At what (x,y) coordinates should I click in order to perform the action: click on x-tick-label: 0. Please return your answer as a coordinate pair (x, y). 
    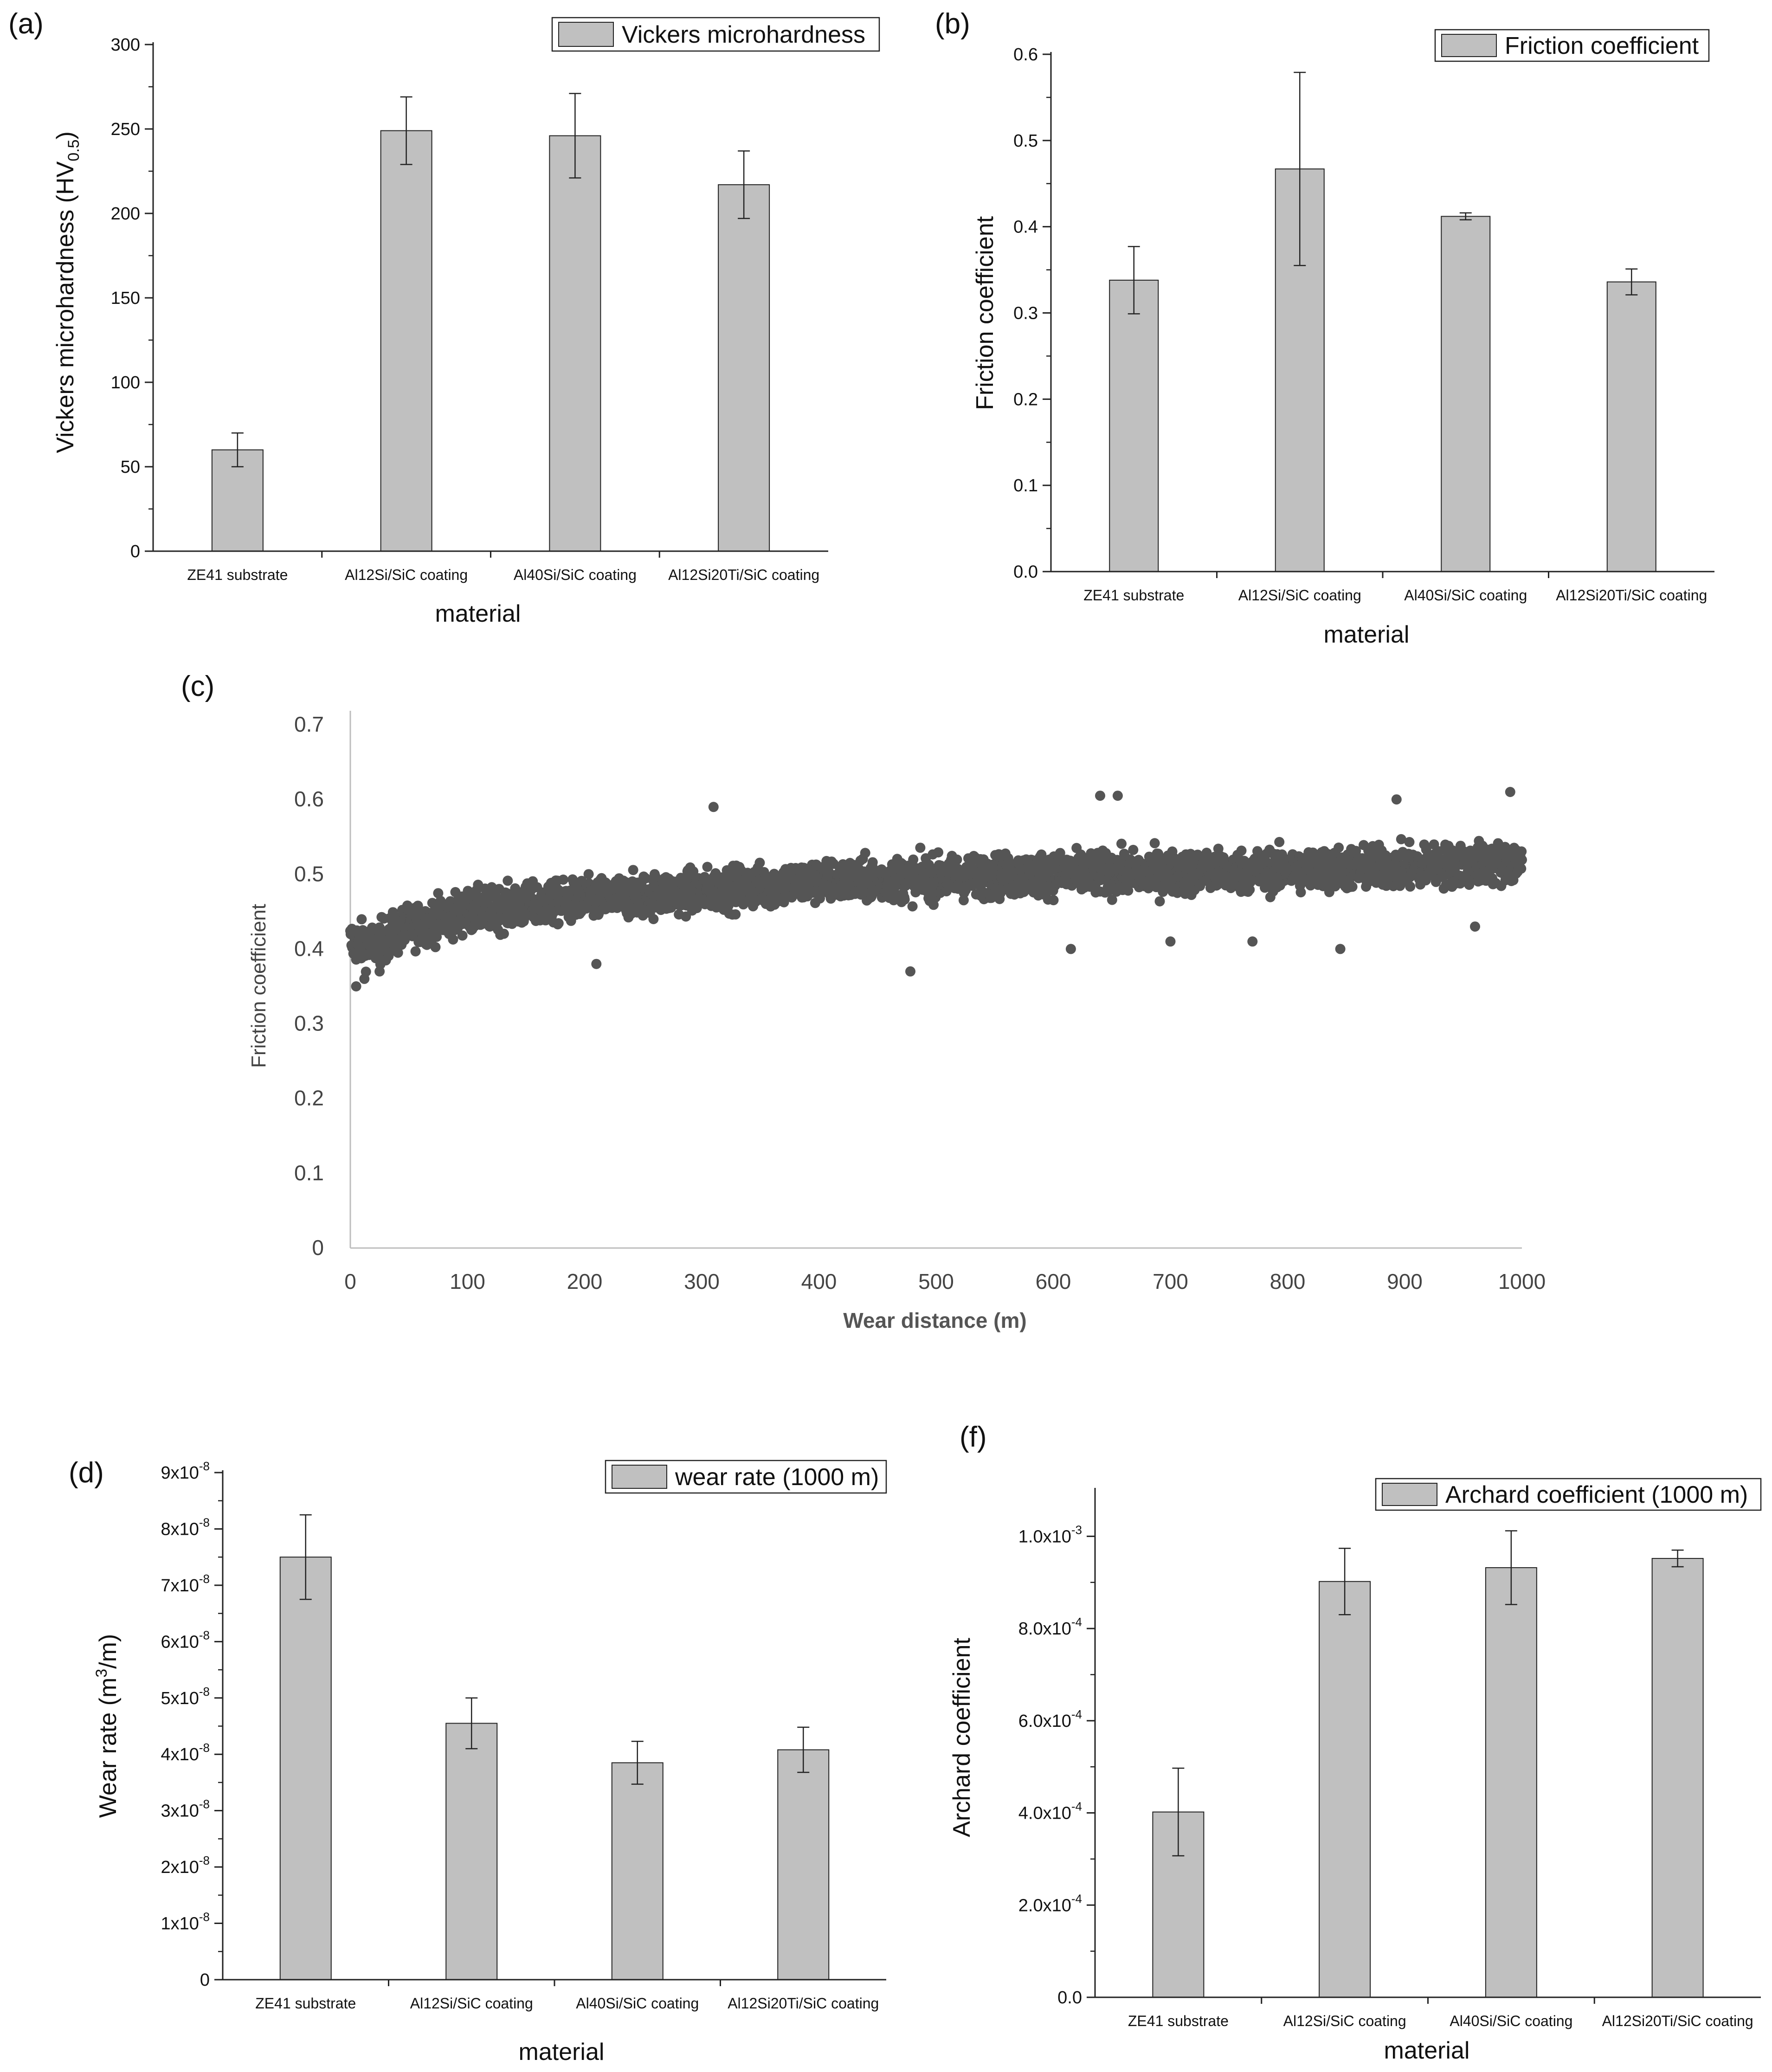
    Looking at the image, I should click on (350, 1281).